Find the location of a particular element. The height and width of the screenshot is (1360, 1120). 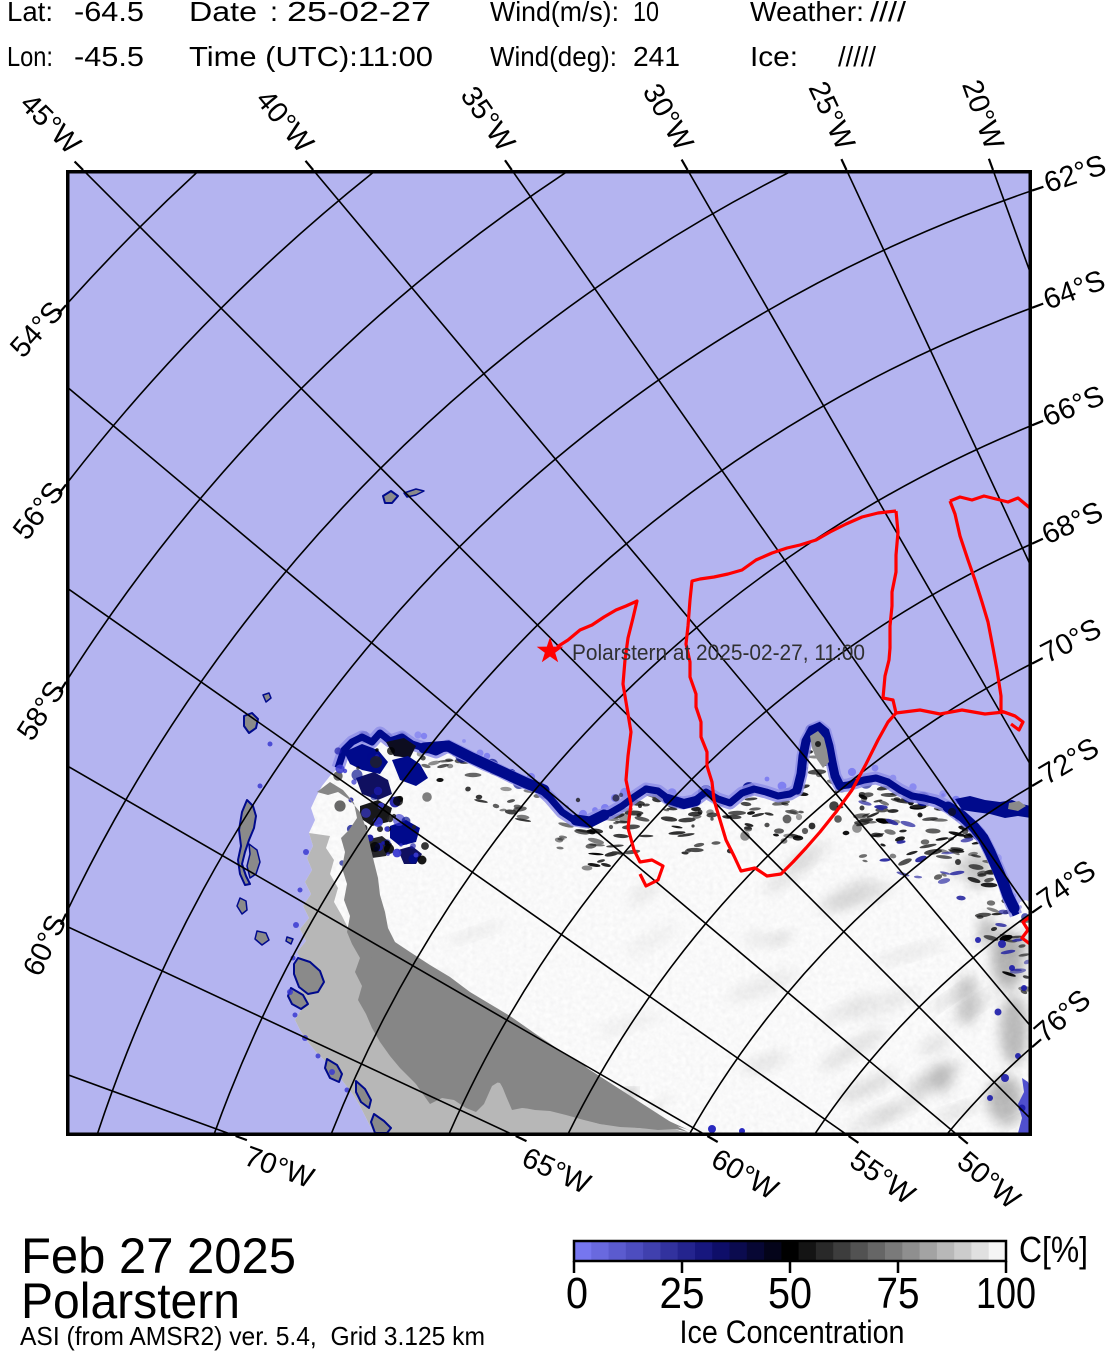

svg-text:Polarstern at 2025-02-27, 11:0: Polarstern at 2025-02-27, 11:00 is located at coordinates (718, 652).